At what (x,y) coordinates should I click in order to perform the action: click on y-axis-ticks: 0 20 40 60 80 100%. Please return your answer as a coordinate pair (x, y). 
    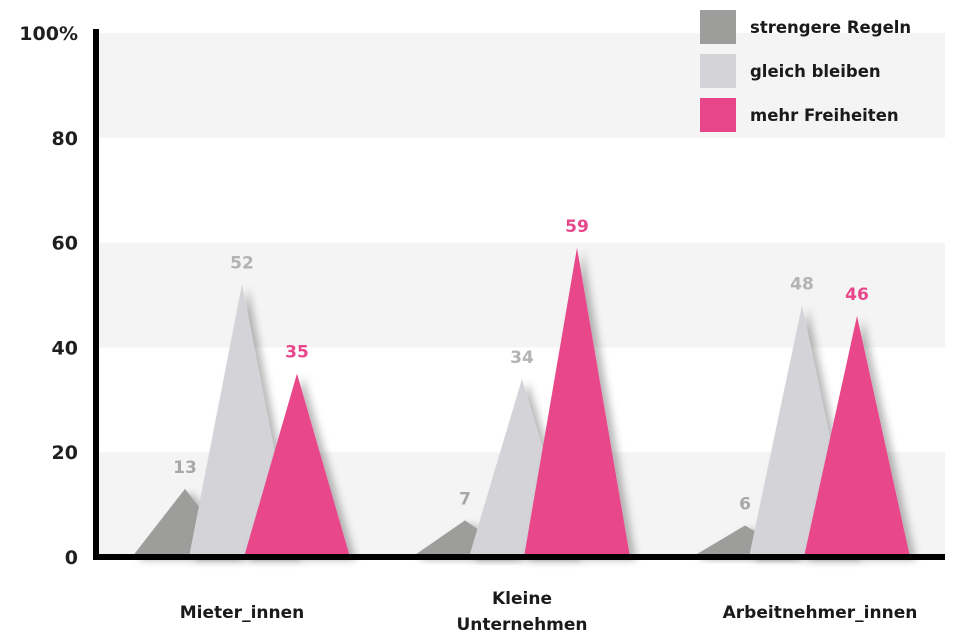
    Looking at the image, I should click on (48, 296).